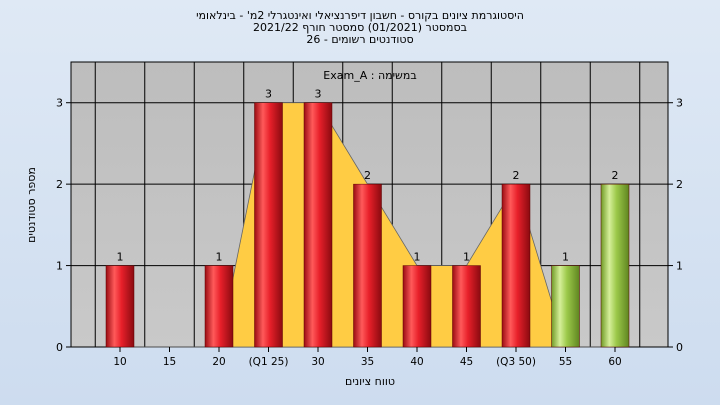 This screenshot has width=720, height=405. Describe the element at coordinates (317, 362) in the screenshot. I see `x-tick-label: 30` at that location.